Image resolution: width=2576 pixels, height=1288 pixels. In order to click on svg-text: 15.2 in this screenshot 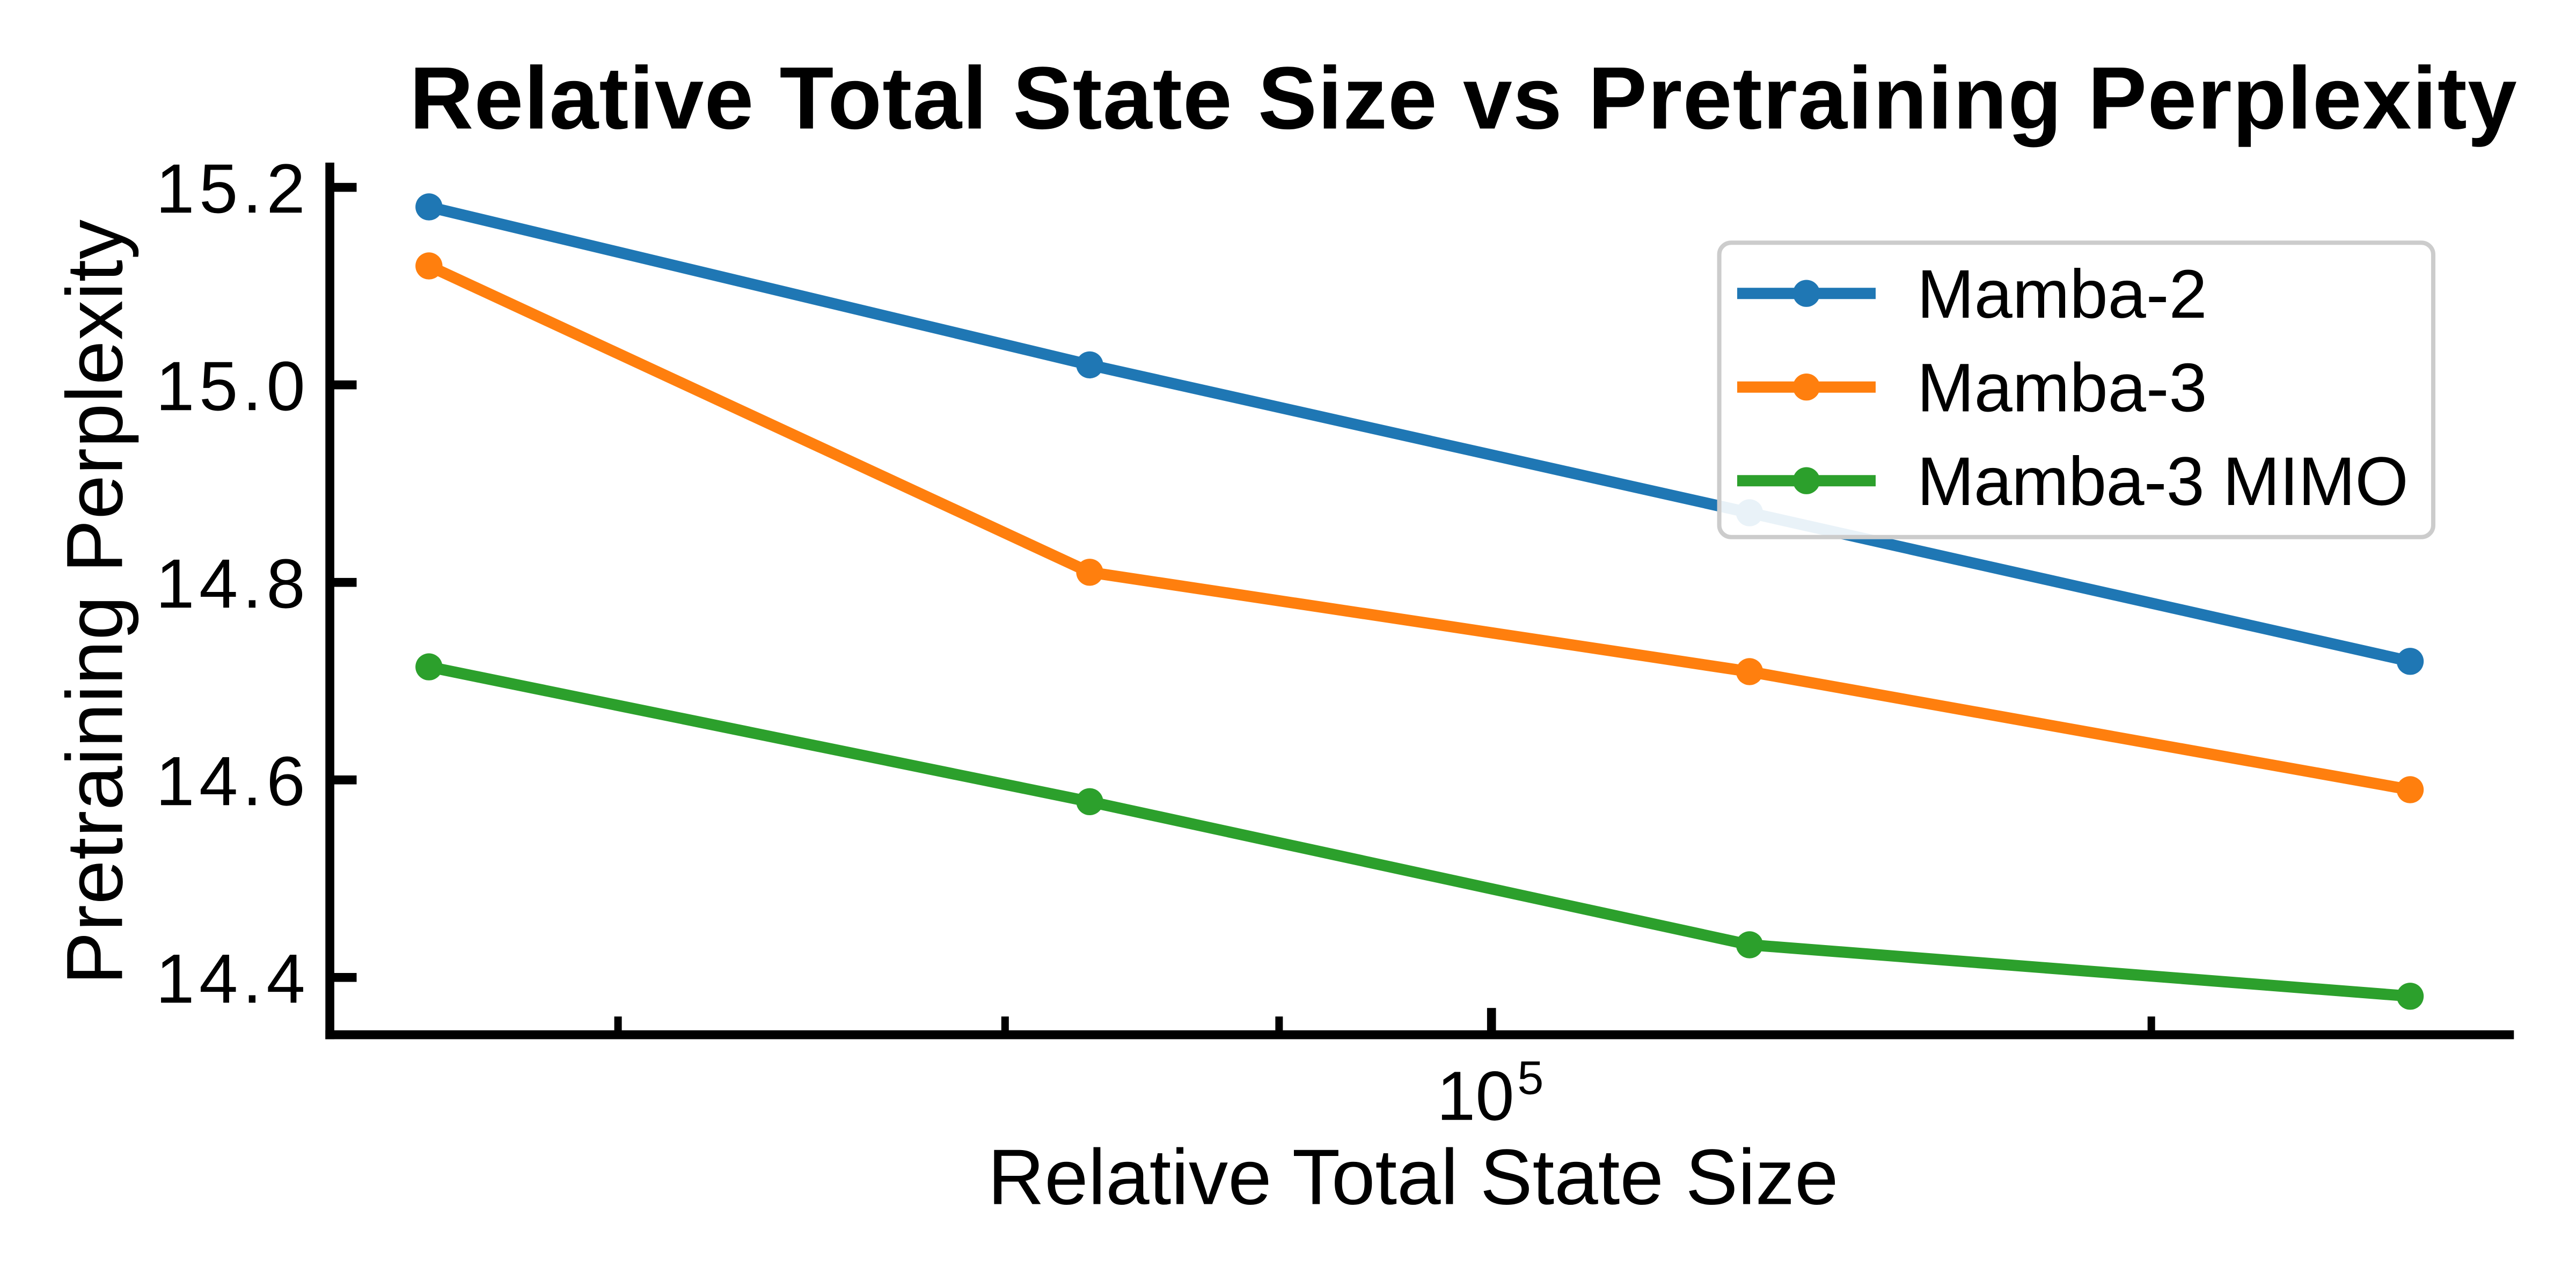, I will do `click(233, 188)`.